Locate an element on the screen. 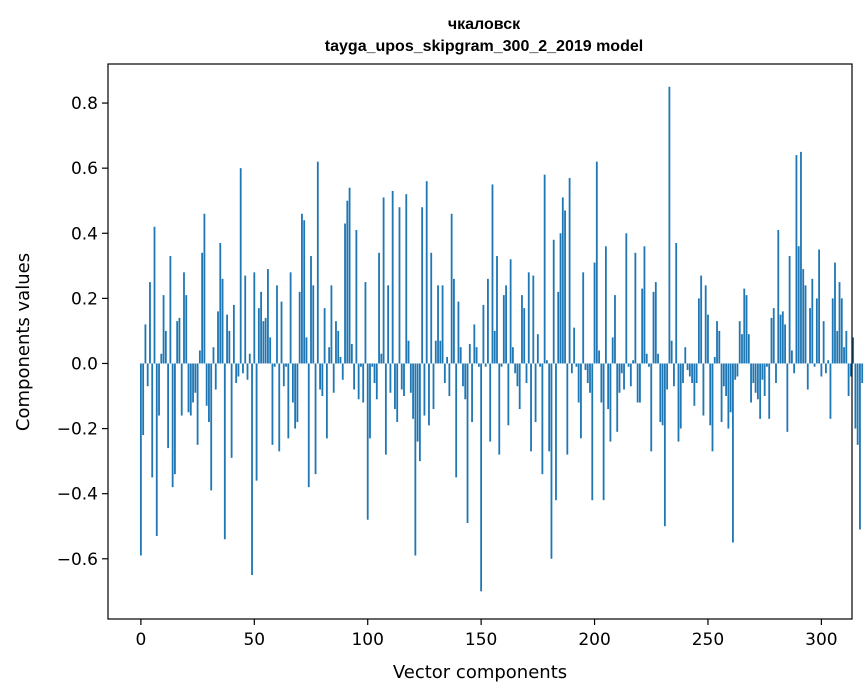 This screenshot has width=867, height=696. x-tick-label: 50 is located at coordinates (254, 640).